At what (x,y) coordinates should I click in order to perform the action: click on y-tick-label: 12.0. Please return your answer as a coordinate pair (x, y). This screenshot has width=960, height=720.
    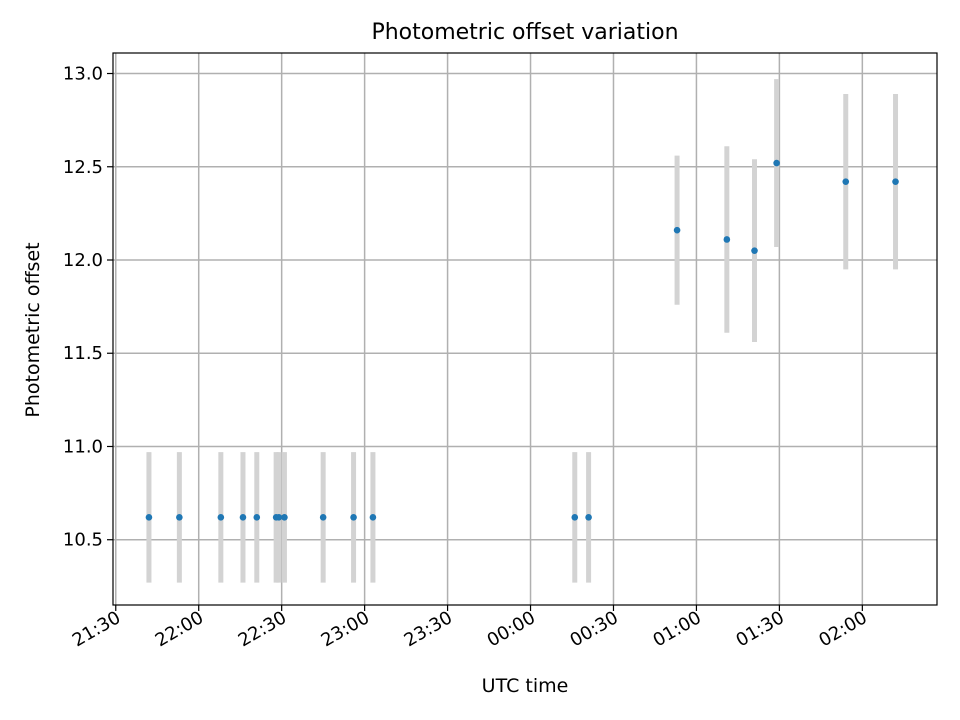
    Looking at the image, I should click on (83, 260).